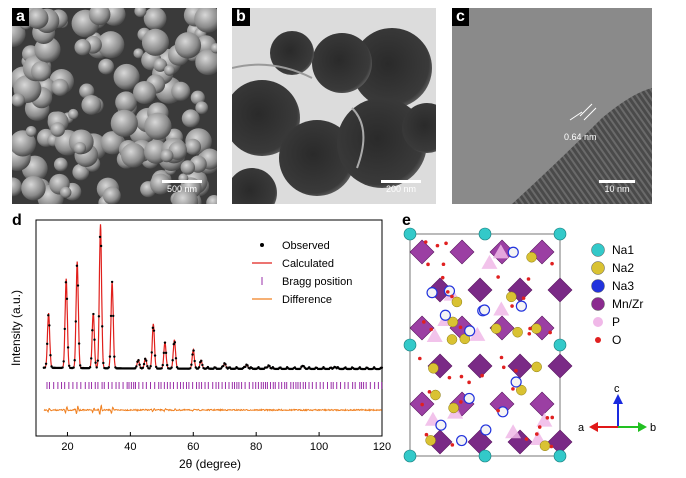 The height and width of the screenshot is (478, 686). What do you see at coordinates (617, 187) in the screenshot?
I see `scale-bar-c: 10 nm` at bounding box center [617, 187].